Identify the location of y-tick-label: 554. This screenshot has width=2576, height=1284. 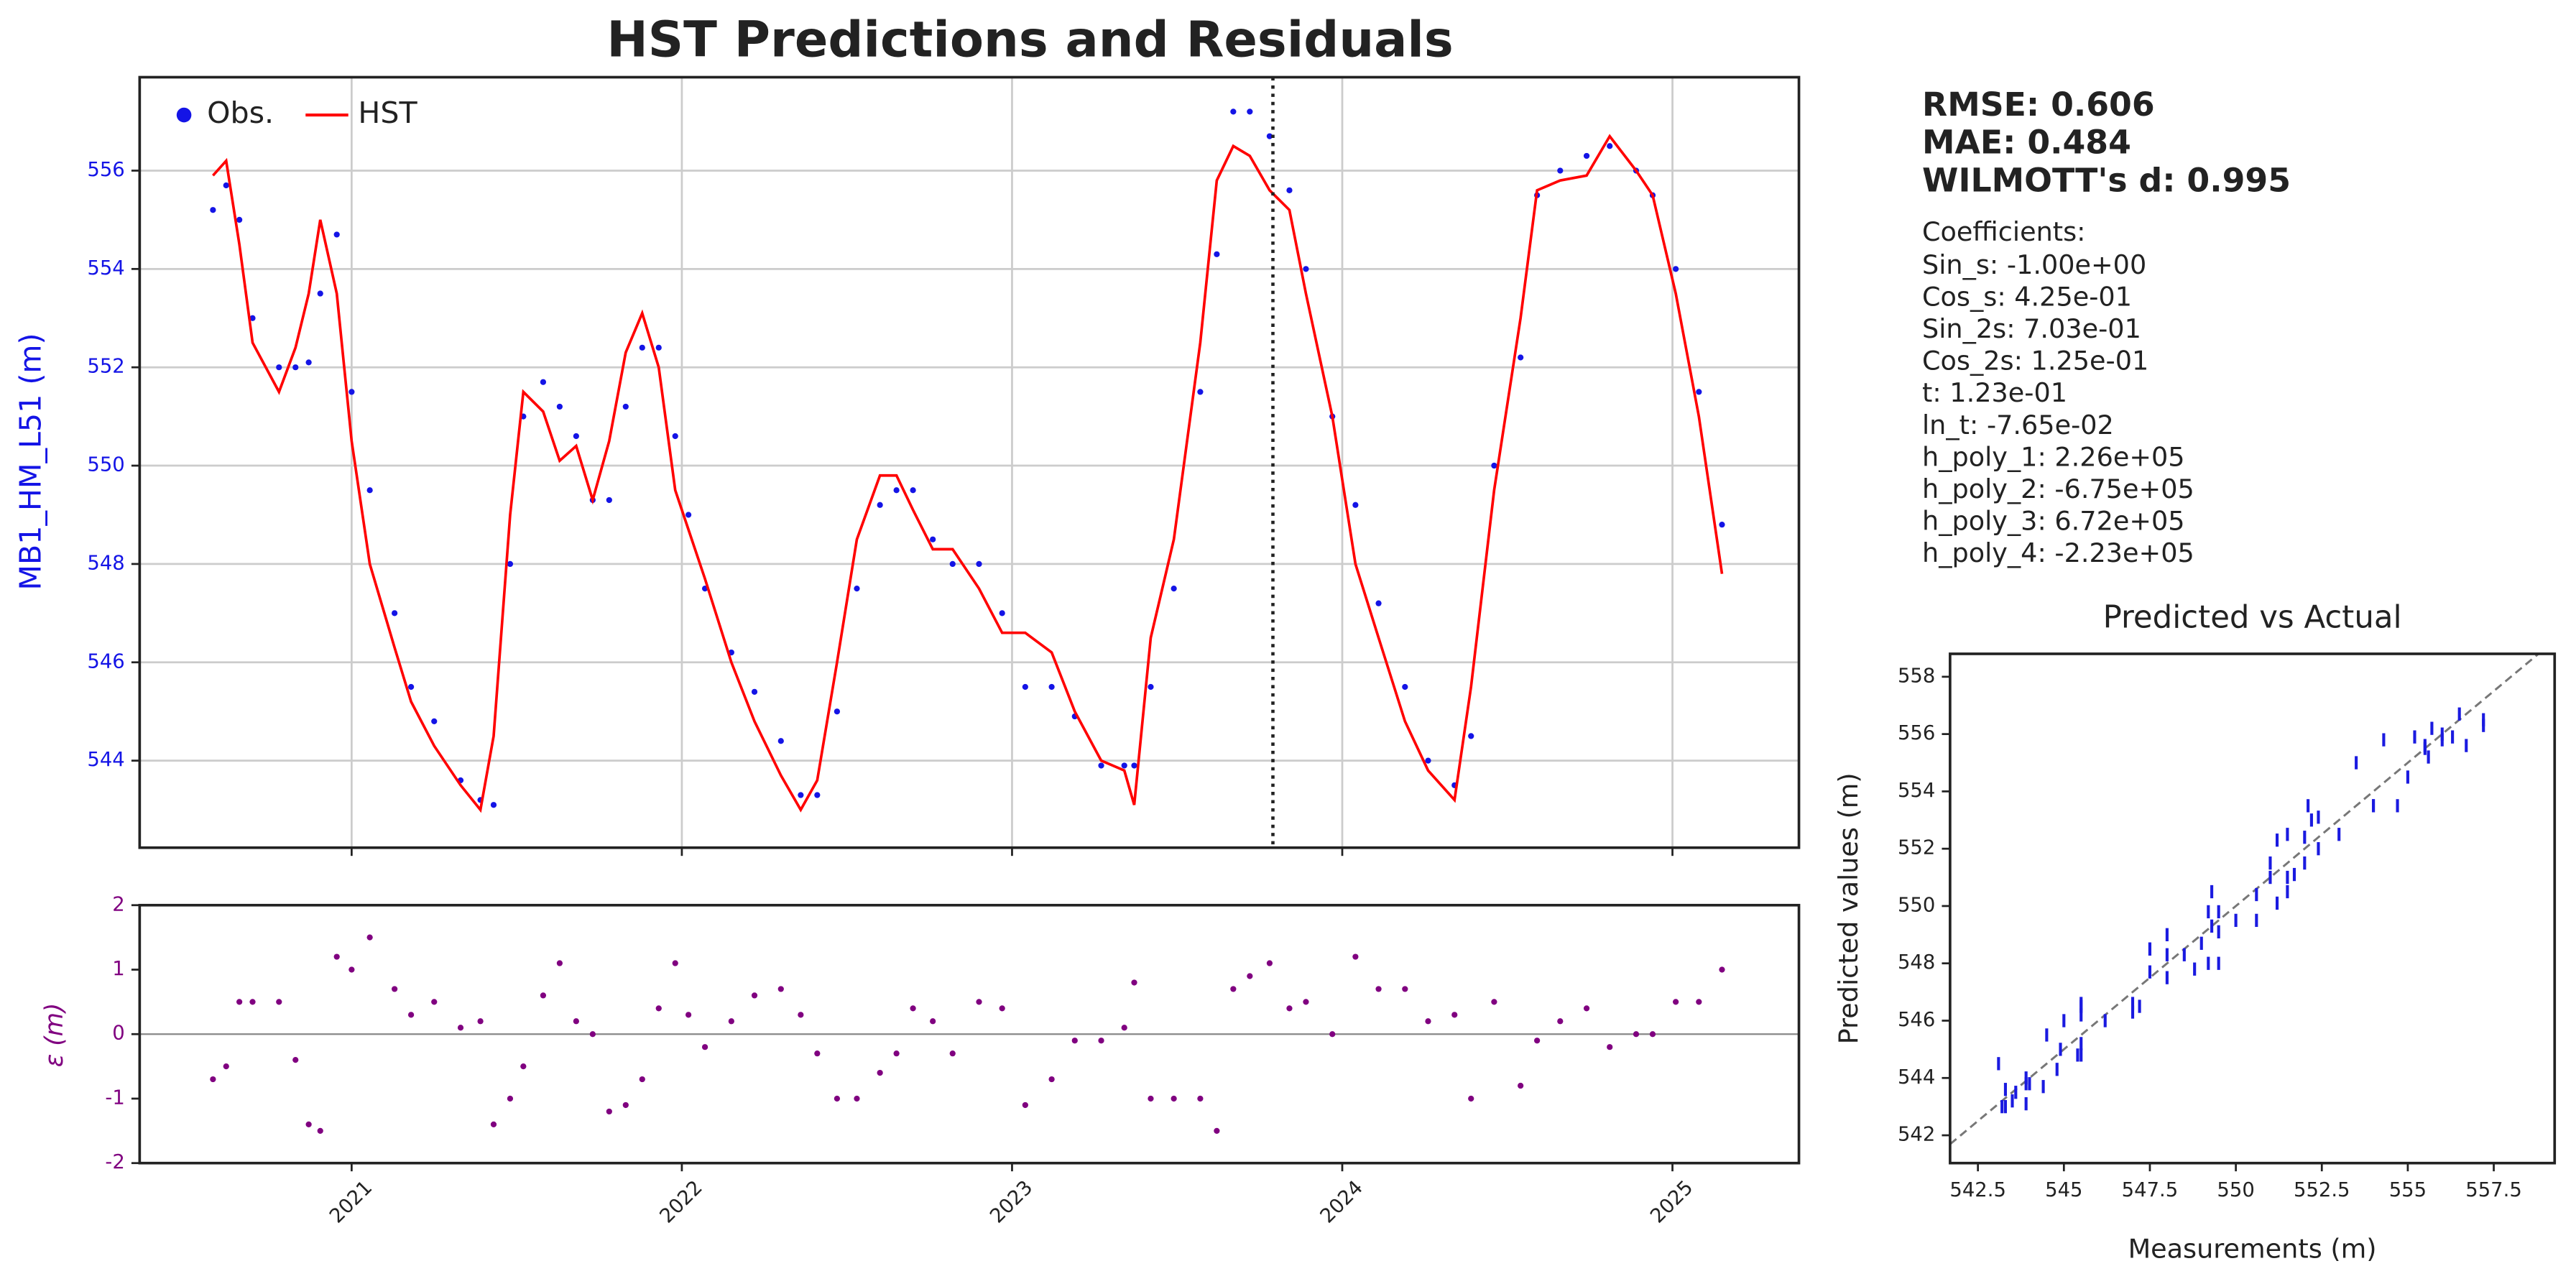
(106, 269).